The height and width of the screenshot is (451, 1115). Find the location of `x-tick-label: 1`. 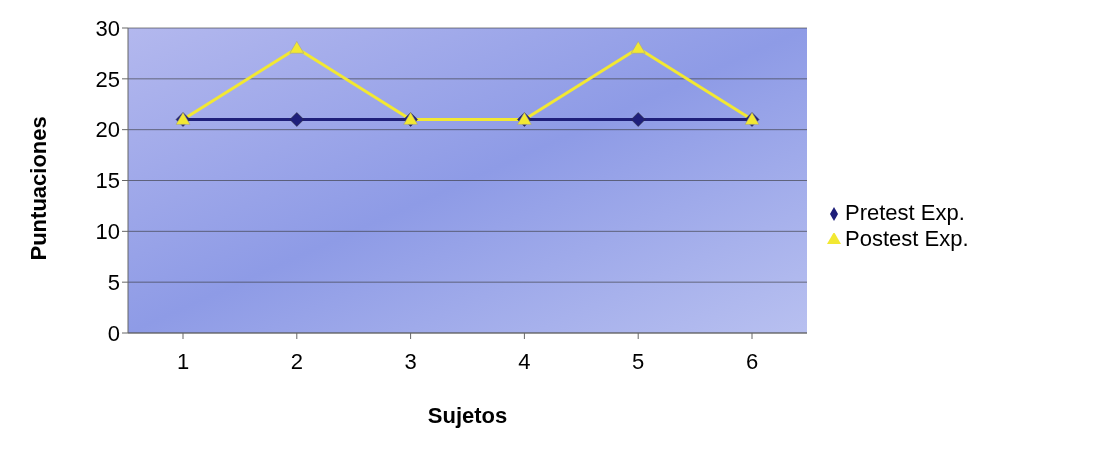

x-tick-label: 1 is located at coordinates (183, 361).